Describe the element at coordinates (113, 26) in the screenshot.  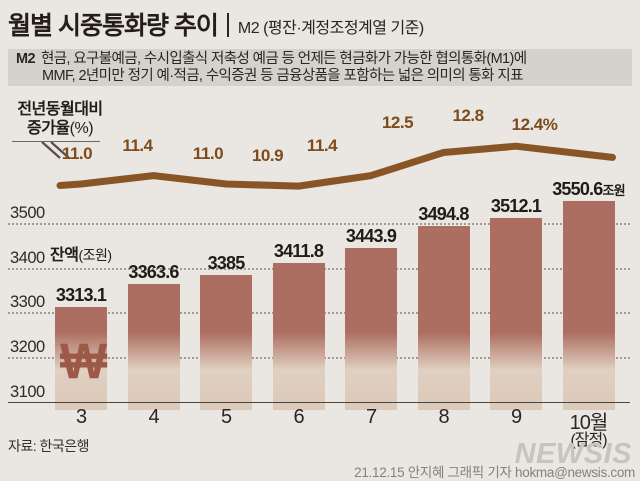
I see `page-title: 월별 시중통화량 추이` at that location.